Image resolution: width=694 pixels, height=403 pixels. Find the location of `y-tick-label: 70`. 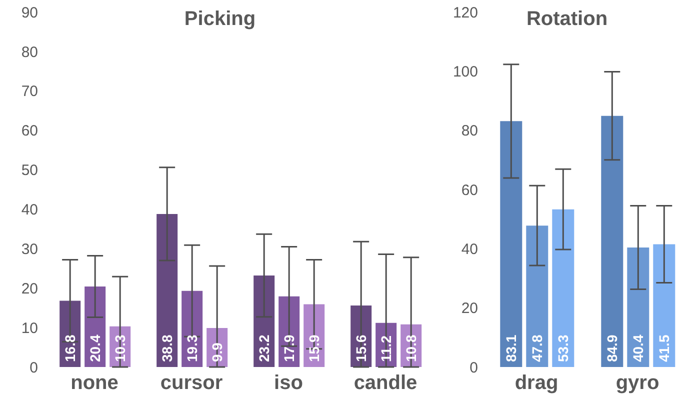

y-tick-label: 70 is located at coordinates (29, 91).